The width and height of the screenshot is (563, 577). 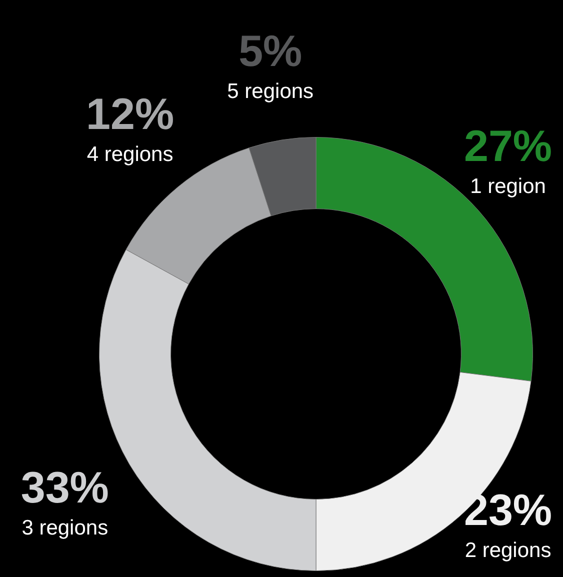 What do you see at coordinates (508, 186) in the screenshot?
I see `slice-label: 1 region` at bounding box center [508, 186].